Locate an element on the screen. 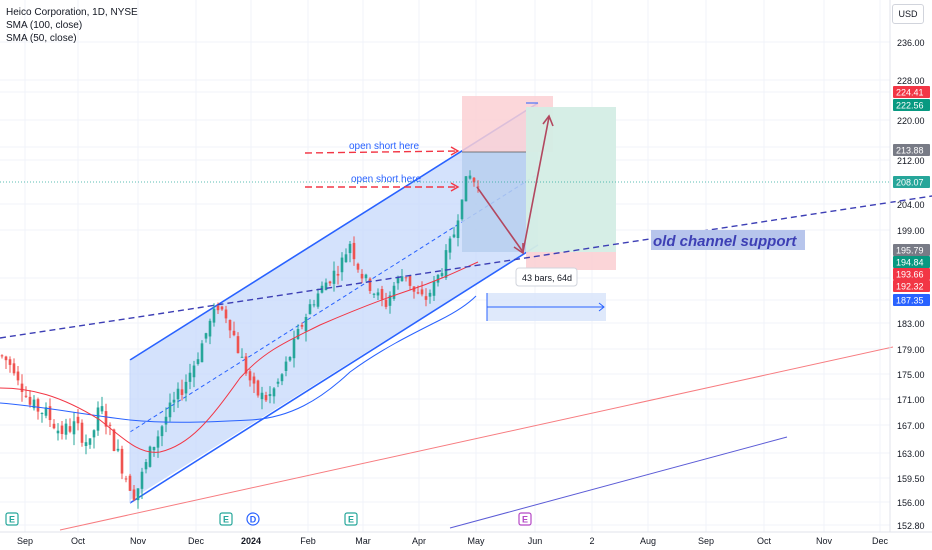 The height and width of the screenshot is (550, 932). time-axis-tick: 2024 is located at coordinates (251, 541).